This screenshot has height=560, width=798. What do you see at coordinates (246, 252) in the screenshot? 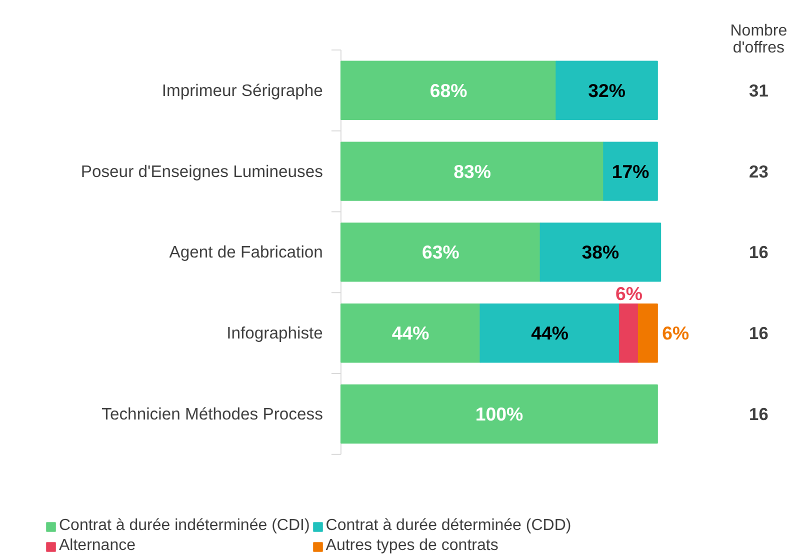
I see `y-tick-label: Agent de Fabrication` at bounding box center [246, 252].